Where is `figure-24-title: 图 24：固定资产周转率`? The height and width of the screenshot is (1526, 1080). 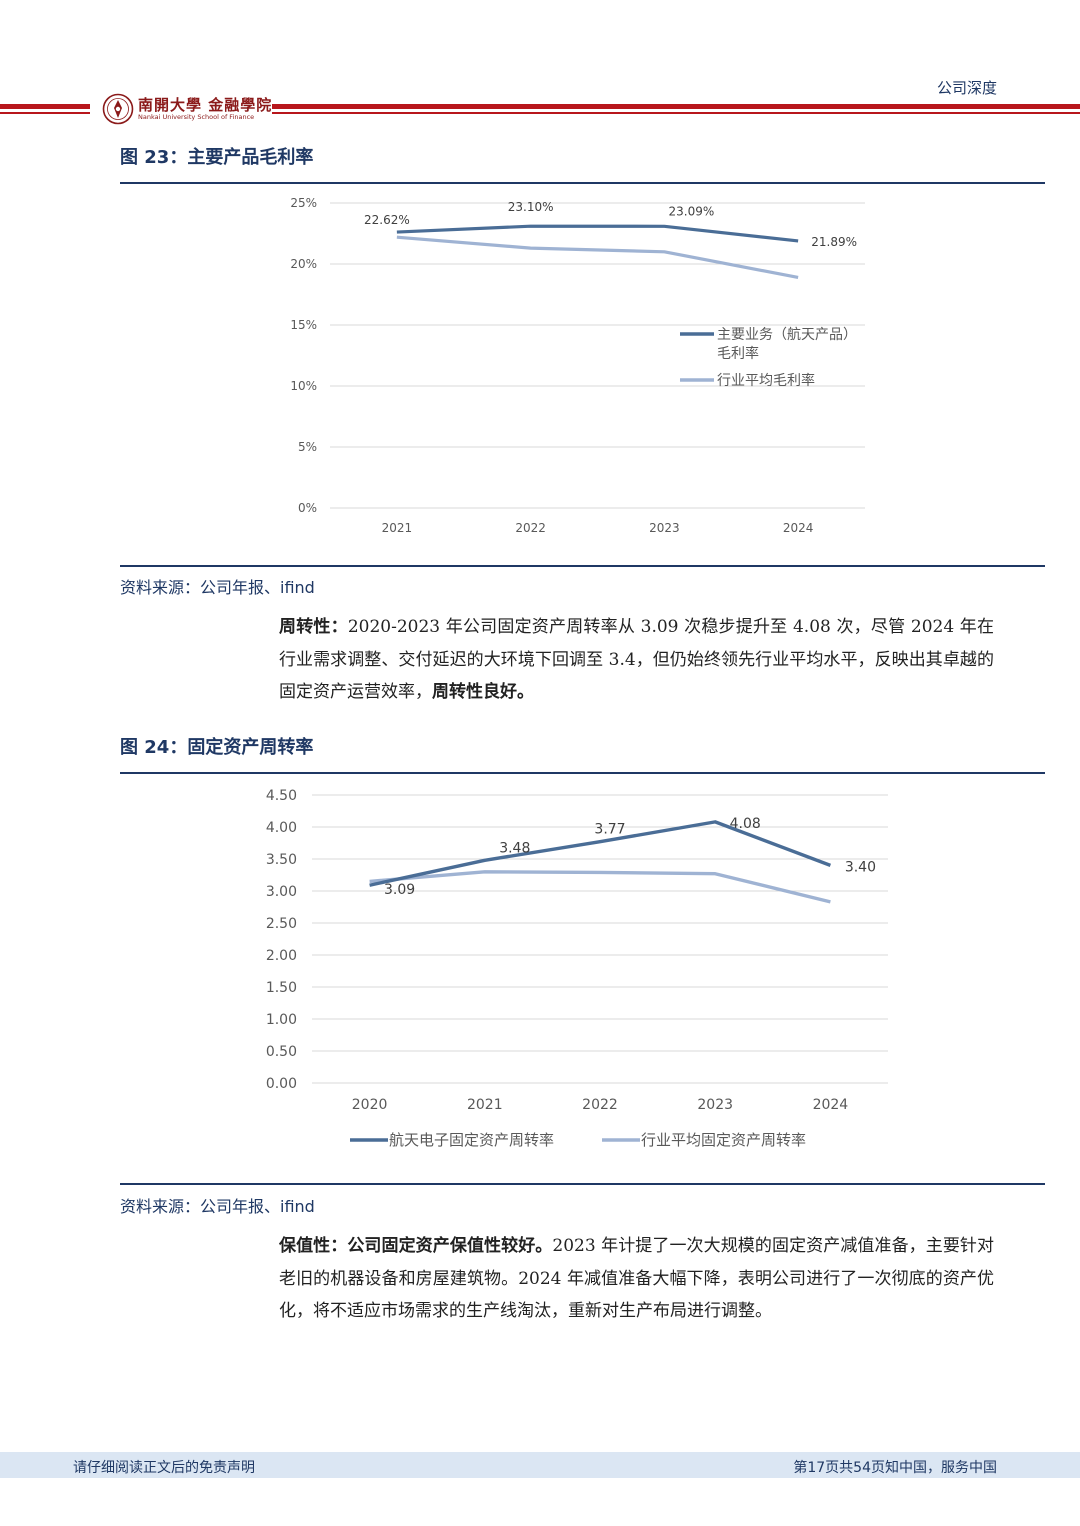
figure-24-title: 图 24：固定资产周转率 is located at coordinates (217, 747).